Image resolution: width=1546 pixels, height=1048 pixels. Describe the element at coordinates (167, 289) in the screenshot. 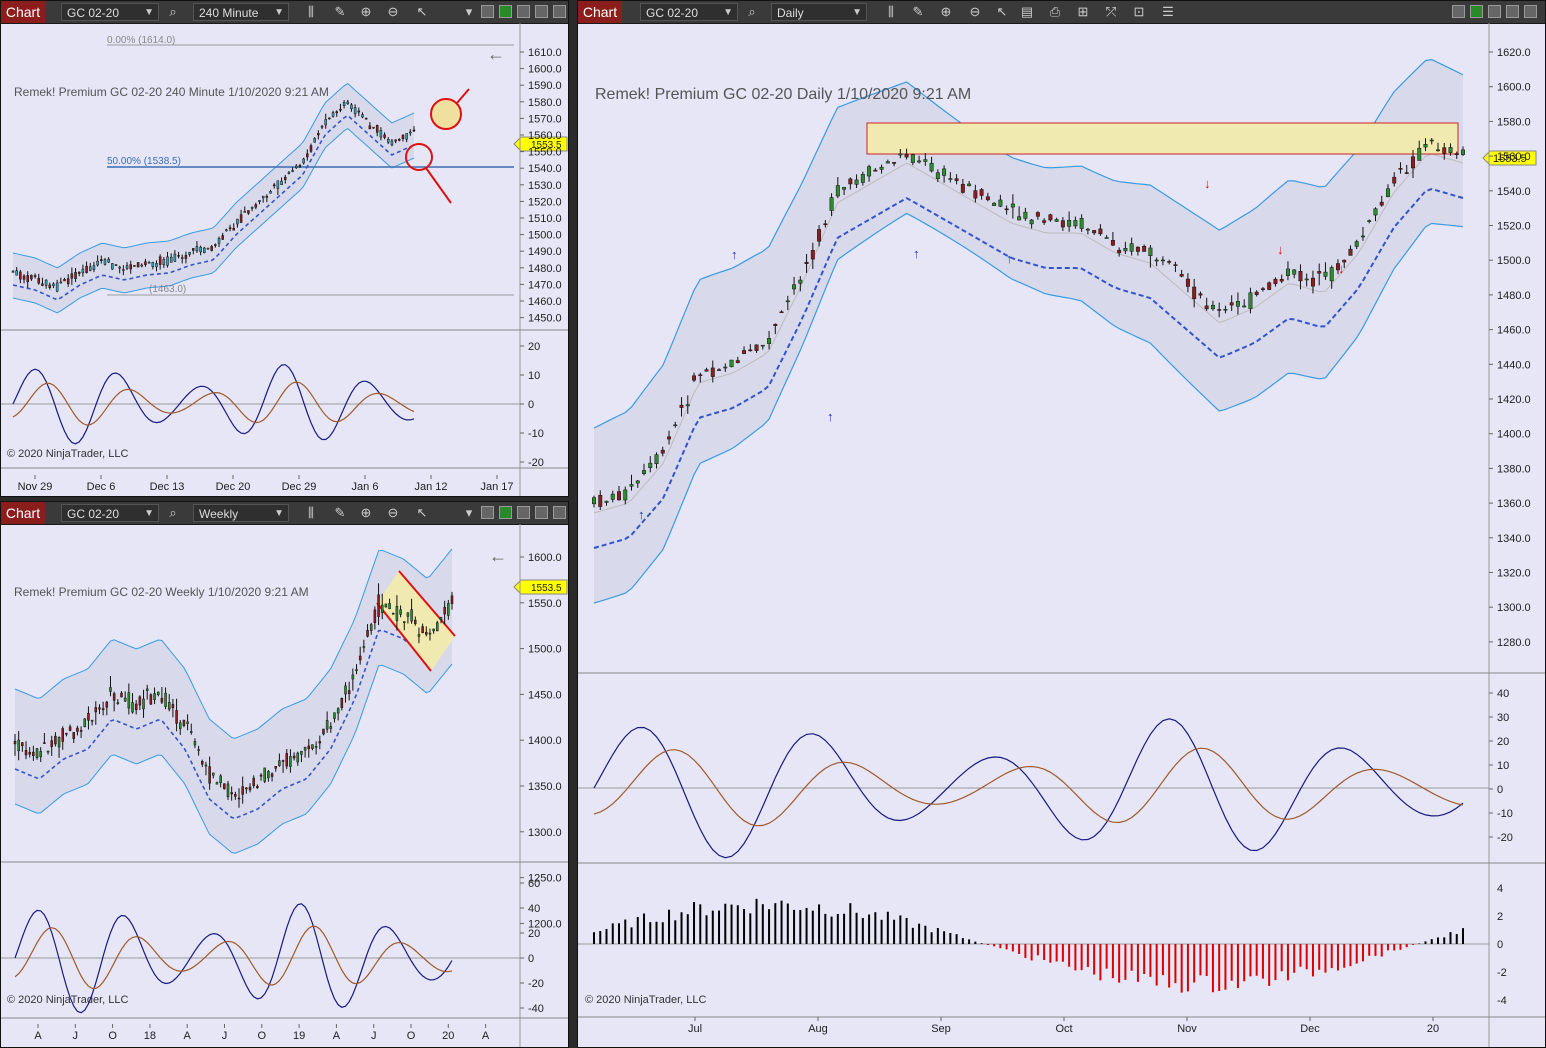

I see `fib-low-label: (1463.0)` at that location.